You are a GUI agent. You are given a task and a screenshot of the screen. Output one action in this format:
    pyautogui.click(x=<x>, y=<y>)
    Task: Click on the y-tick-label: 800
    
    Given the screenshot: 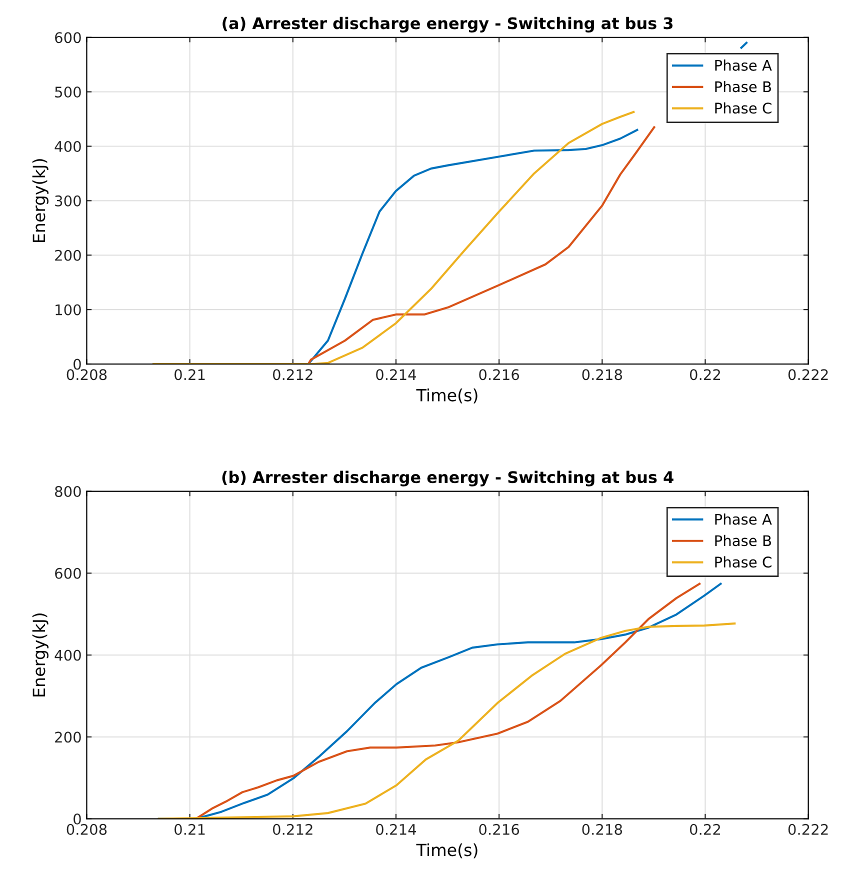 What is the action you would take?
    pyautogui.click(x=68, y=492)
    